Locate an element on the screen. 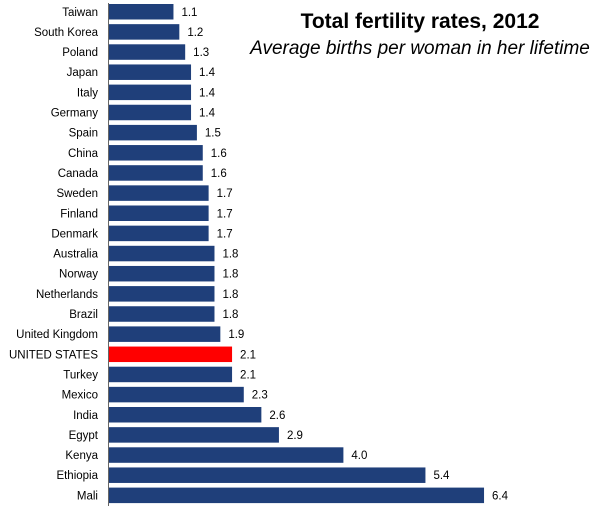 Image resolution: width=615 pixels, height=516 pixels. value-label: 4.0 is located at coordinates (359, 456).